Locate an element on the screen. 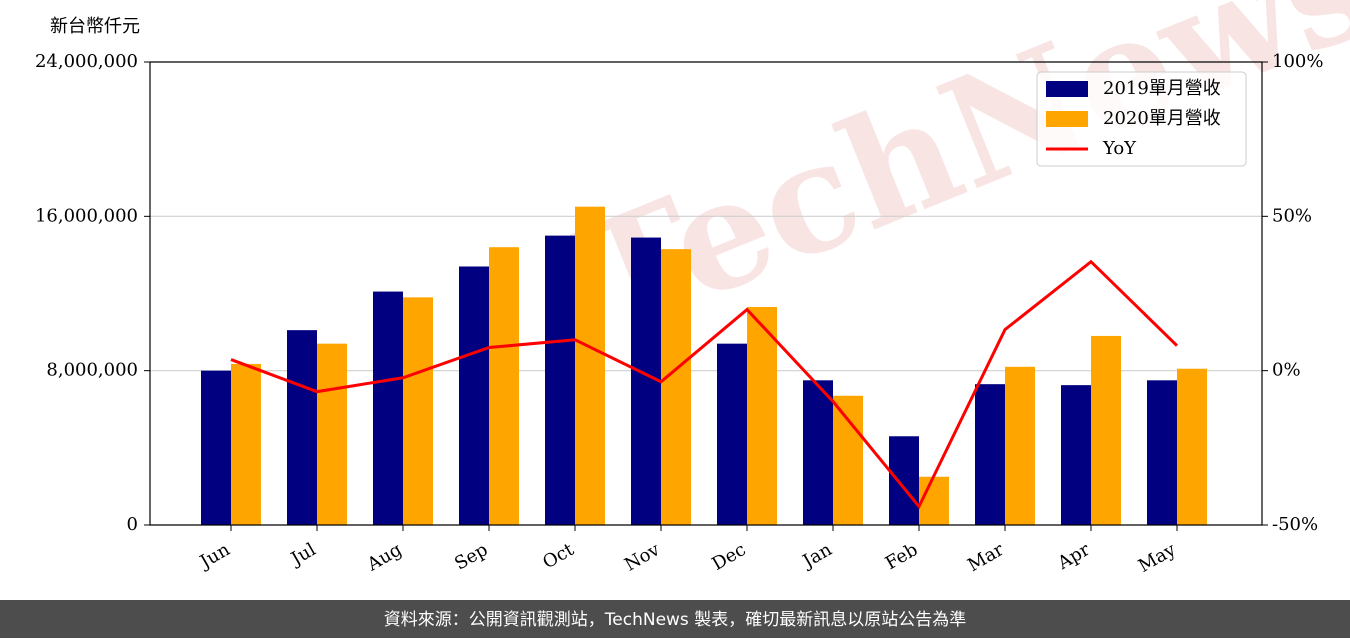 Image resolution: width=1350 pixels, height=642 pixels. x-tick-label: Dec is located at coordinates (729, 557).